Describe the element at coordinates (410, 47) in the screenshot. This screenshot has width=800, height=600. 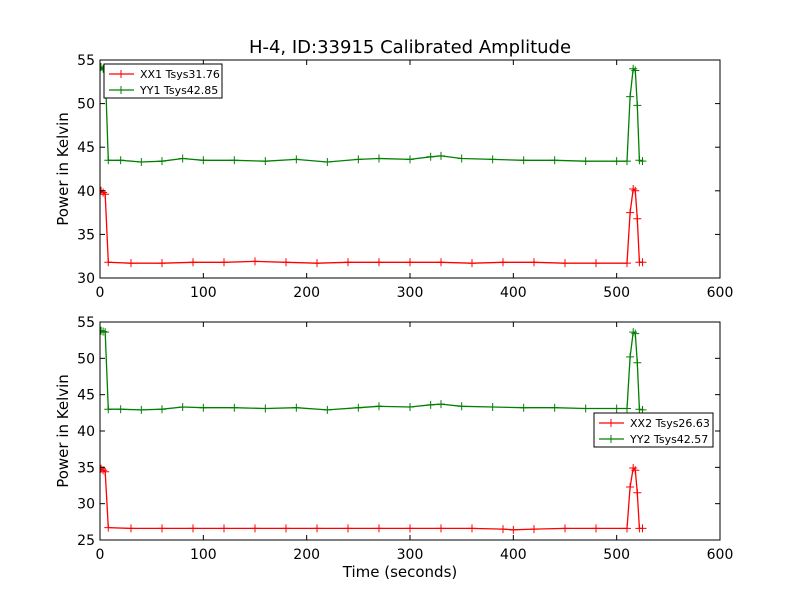
I see `chart-title: H-4, ID:33915 Calibrated Amplitude` at that location.